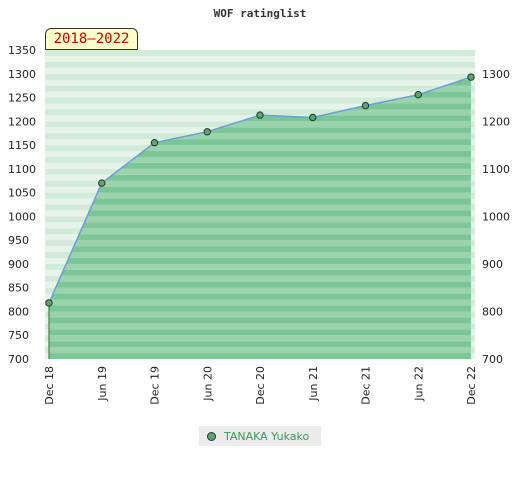 Image resolution: width=520 pixels, height=480 pixels. What do you see at coordinates (102, 384) in the screenshot?
I see `x-tick-label: Jun 19` at bounding box center [102, 384].